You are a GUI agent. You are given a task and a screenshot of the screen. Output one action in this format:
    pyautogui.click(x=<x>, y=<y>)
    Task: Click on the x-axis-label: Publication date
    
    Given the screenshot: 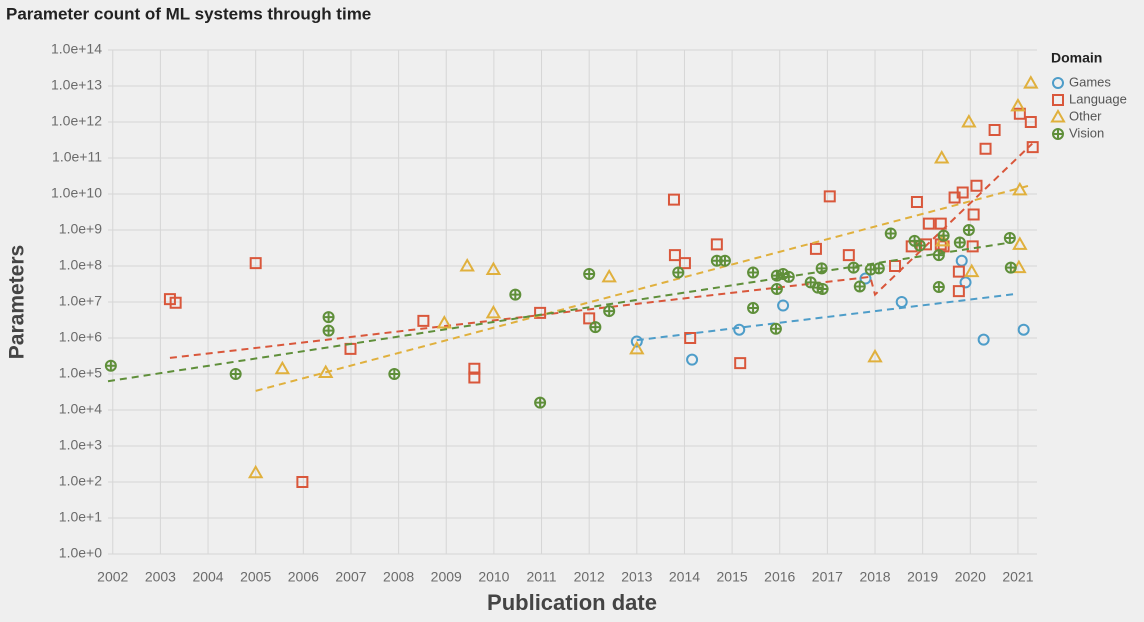 What is the action you would take?
    pyautogui.click(x=572, y=602)
    